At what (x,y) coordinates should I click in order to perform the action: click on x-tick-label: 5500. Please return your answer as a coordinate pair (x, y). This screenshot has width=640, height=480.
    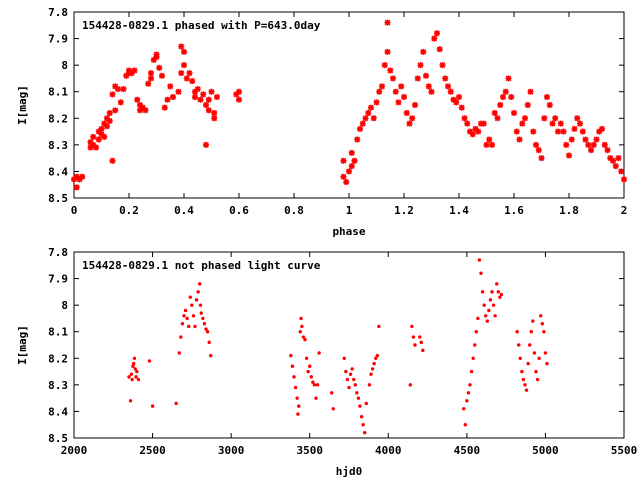
    Looking at the image, I should click on (624, 450).